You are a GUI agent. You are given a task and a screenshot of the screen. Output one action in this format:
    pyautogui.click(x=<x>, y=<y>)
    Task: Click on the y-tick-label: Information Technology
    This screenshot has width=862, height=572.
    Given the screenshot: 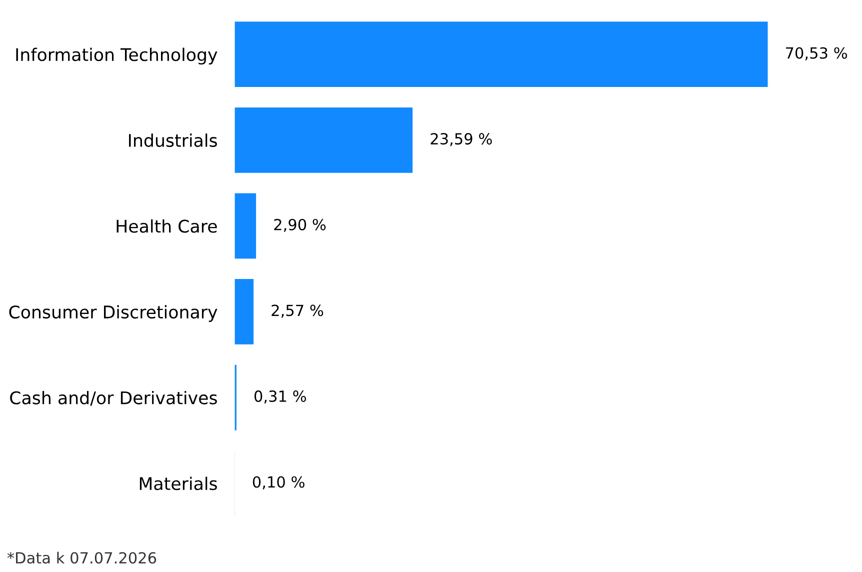 What is the action you would take?
    pyautogui.click(x=117, y=56)
    